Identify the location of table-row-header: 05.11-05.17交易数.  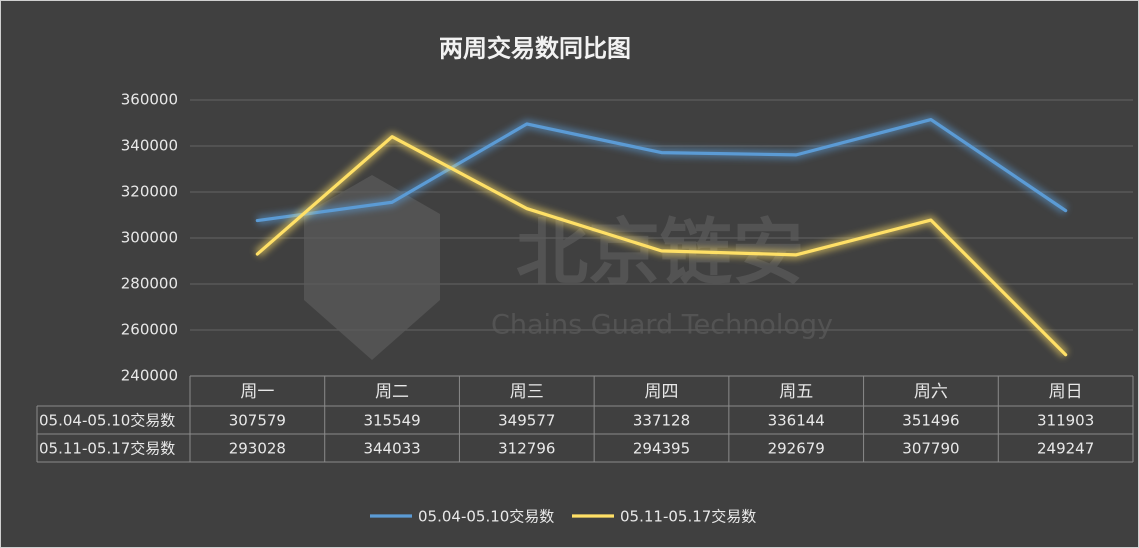
(107, 449).